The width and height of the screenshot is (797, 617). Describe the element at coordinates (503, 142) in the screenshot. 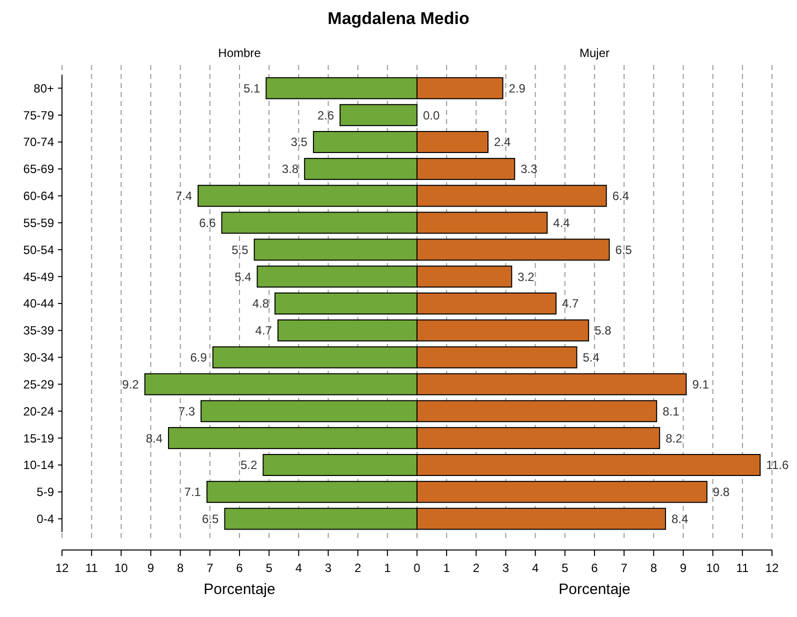

I see `data-label: 2.4` at that location.